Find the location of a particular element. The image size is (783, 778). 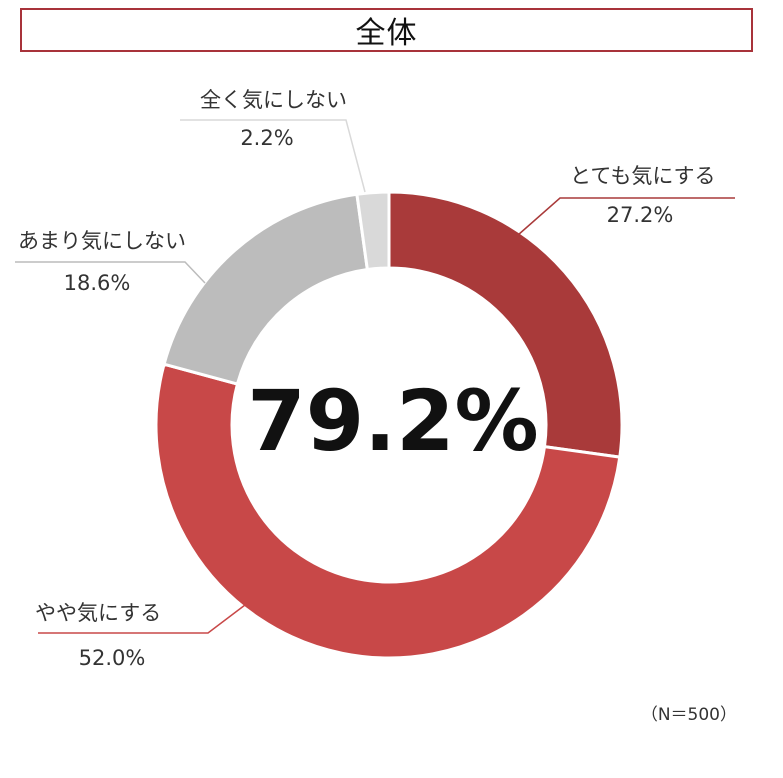

slice-category-label-4: 全く気にしない is located at coordinates (273, 100).